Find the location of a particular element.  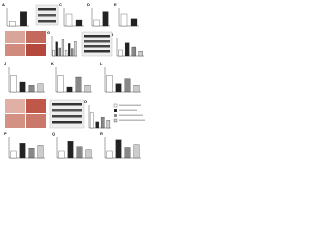

legend is located at coordinates (129, 113).